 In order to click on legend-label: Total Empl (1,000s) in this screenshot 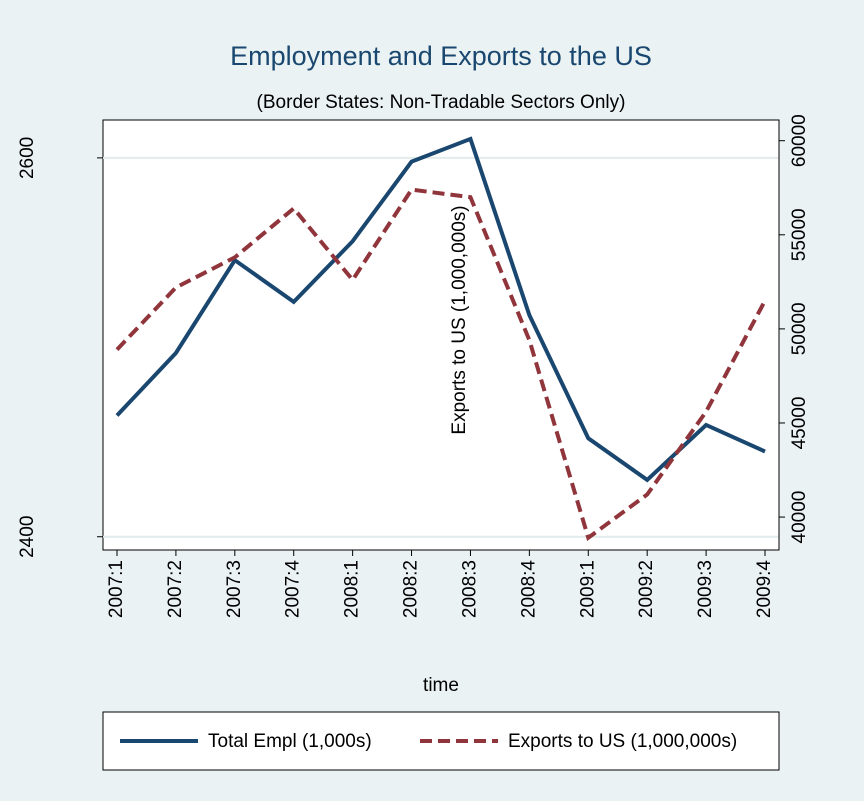, I will do `click(290, 741)`.